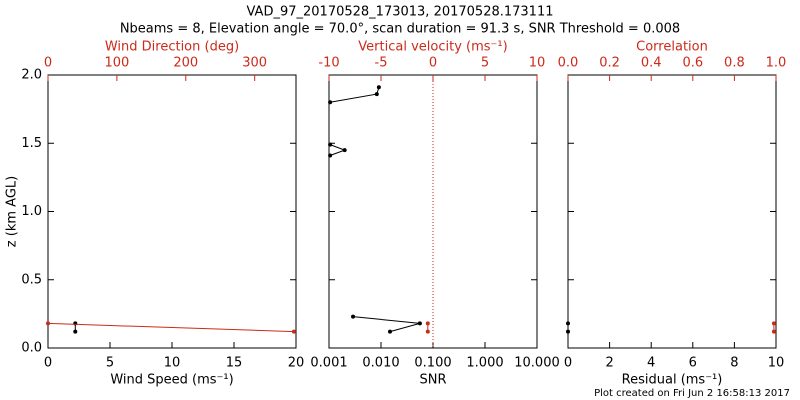  What do you see at coordinates (734, 363) in the screenshot?
I see `x-tick-label: 8` at bounding box center [734, 363].